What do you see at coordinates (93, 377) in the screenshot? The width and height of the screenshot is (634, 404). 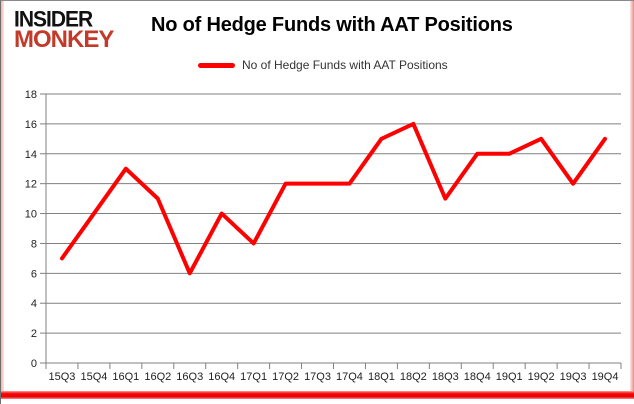 I see `x-axis-label: 15Q4` at bounding box center [93, 377].